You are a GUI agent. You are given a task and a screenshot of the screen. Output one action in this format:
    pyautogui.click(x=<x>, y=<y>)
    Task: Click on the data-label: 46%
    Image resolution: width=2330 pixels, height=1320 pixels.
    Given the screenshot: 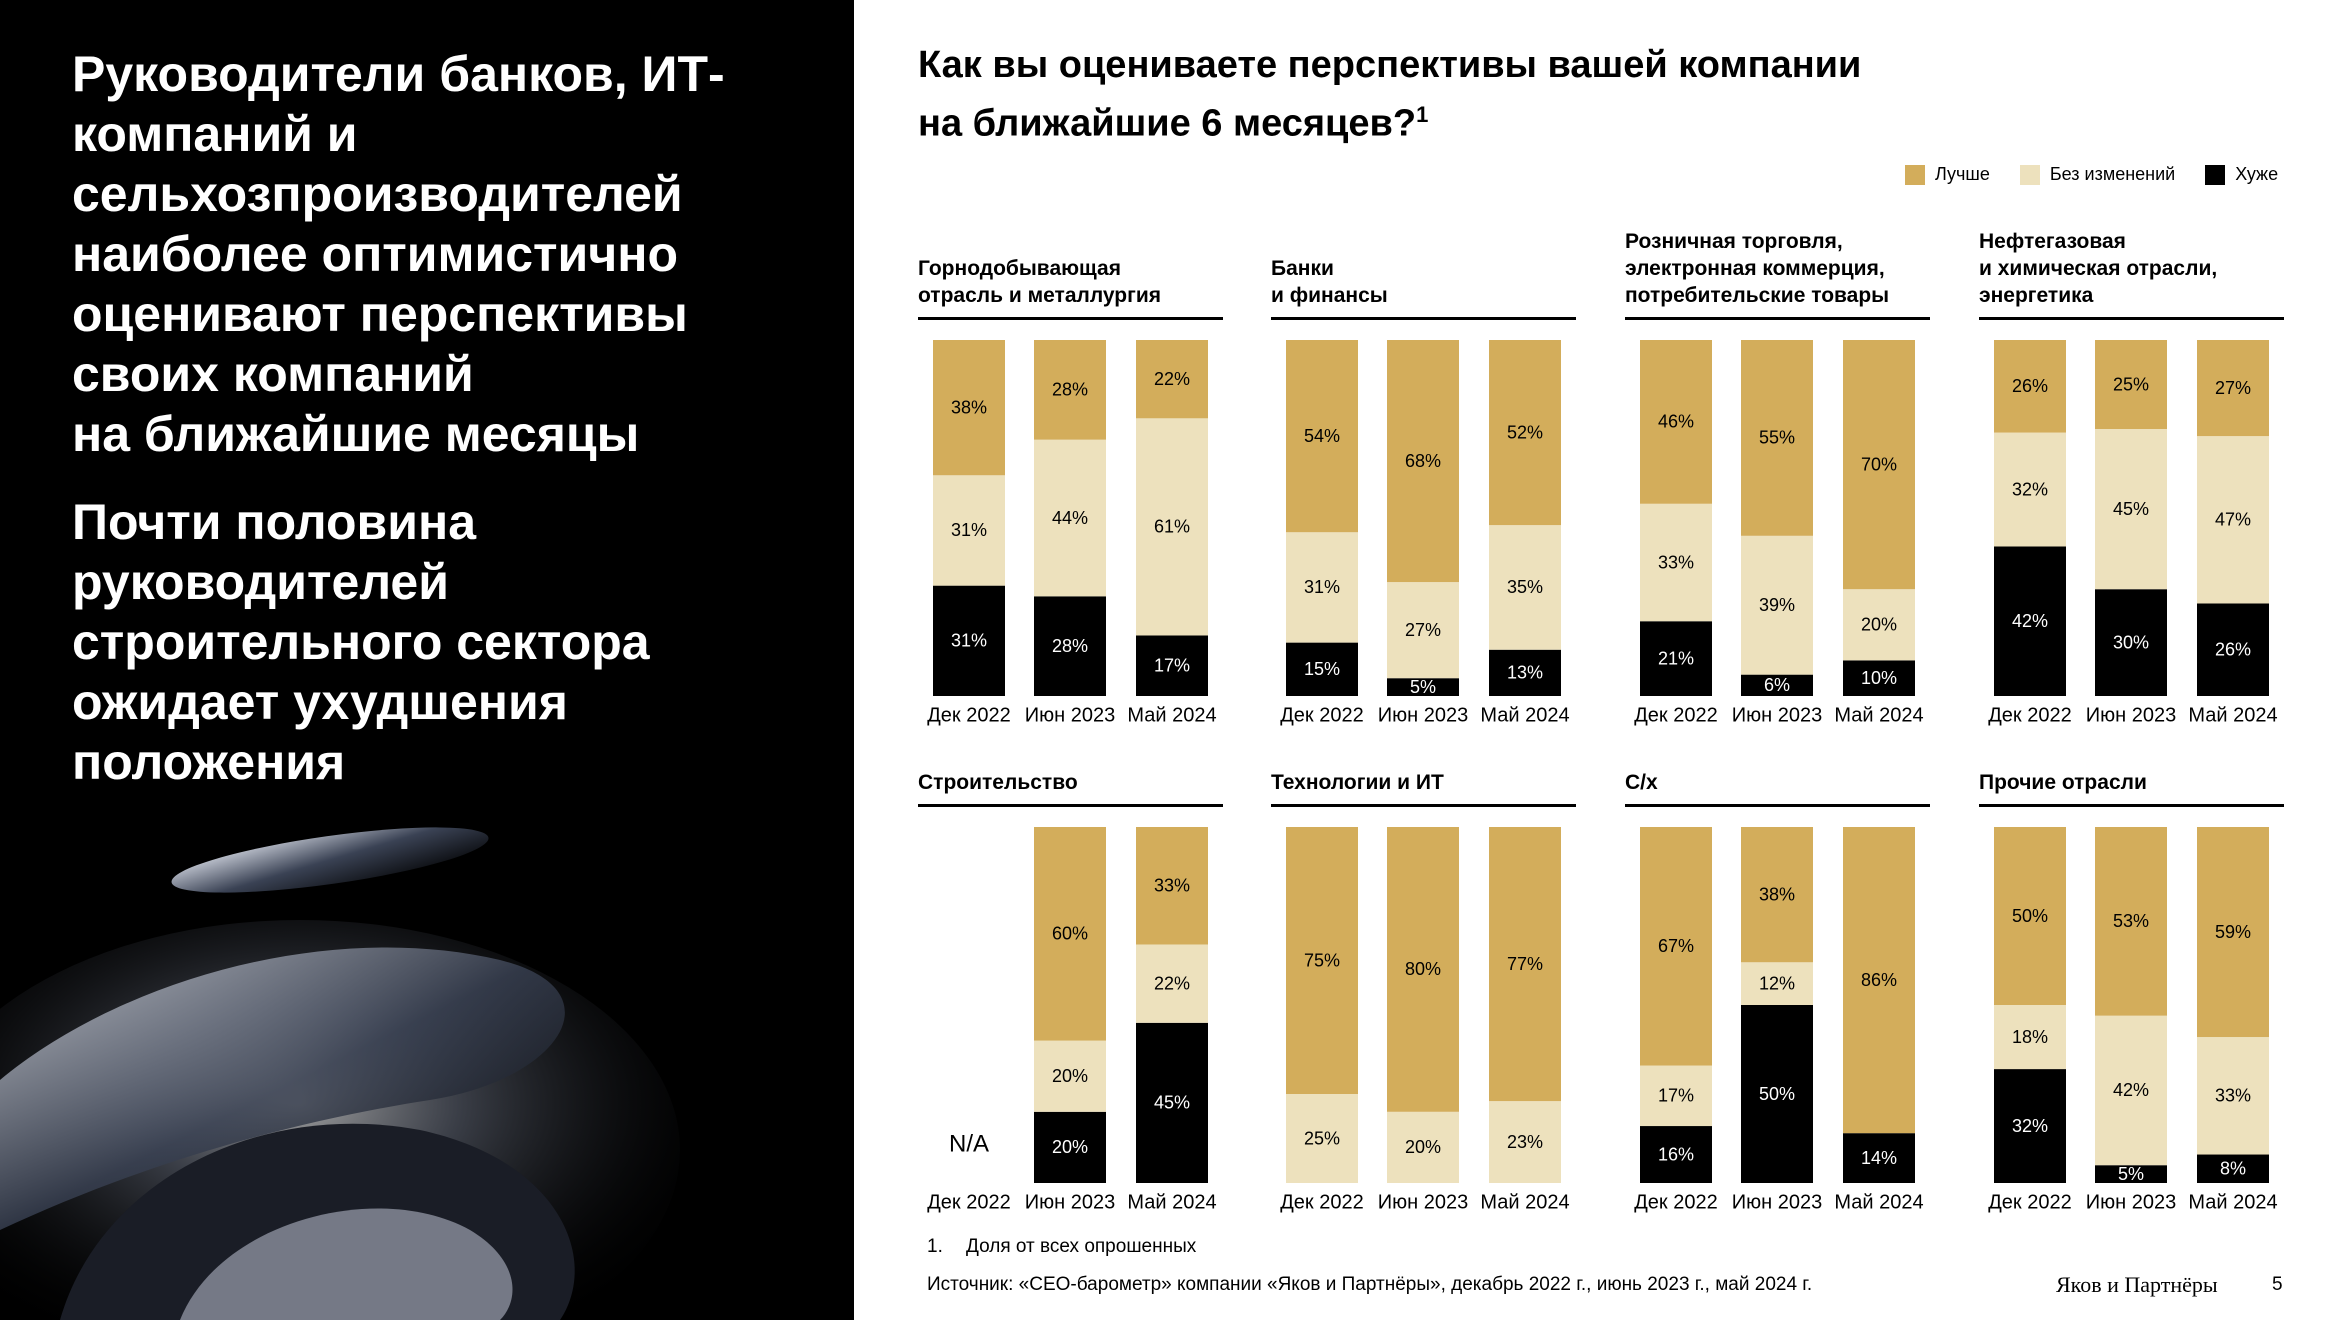 What is the action you would take?
    pyautogui.click(x=1676, y=422)
    